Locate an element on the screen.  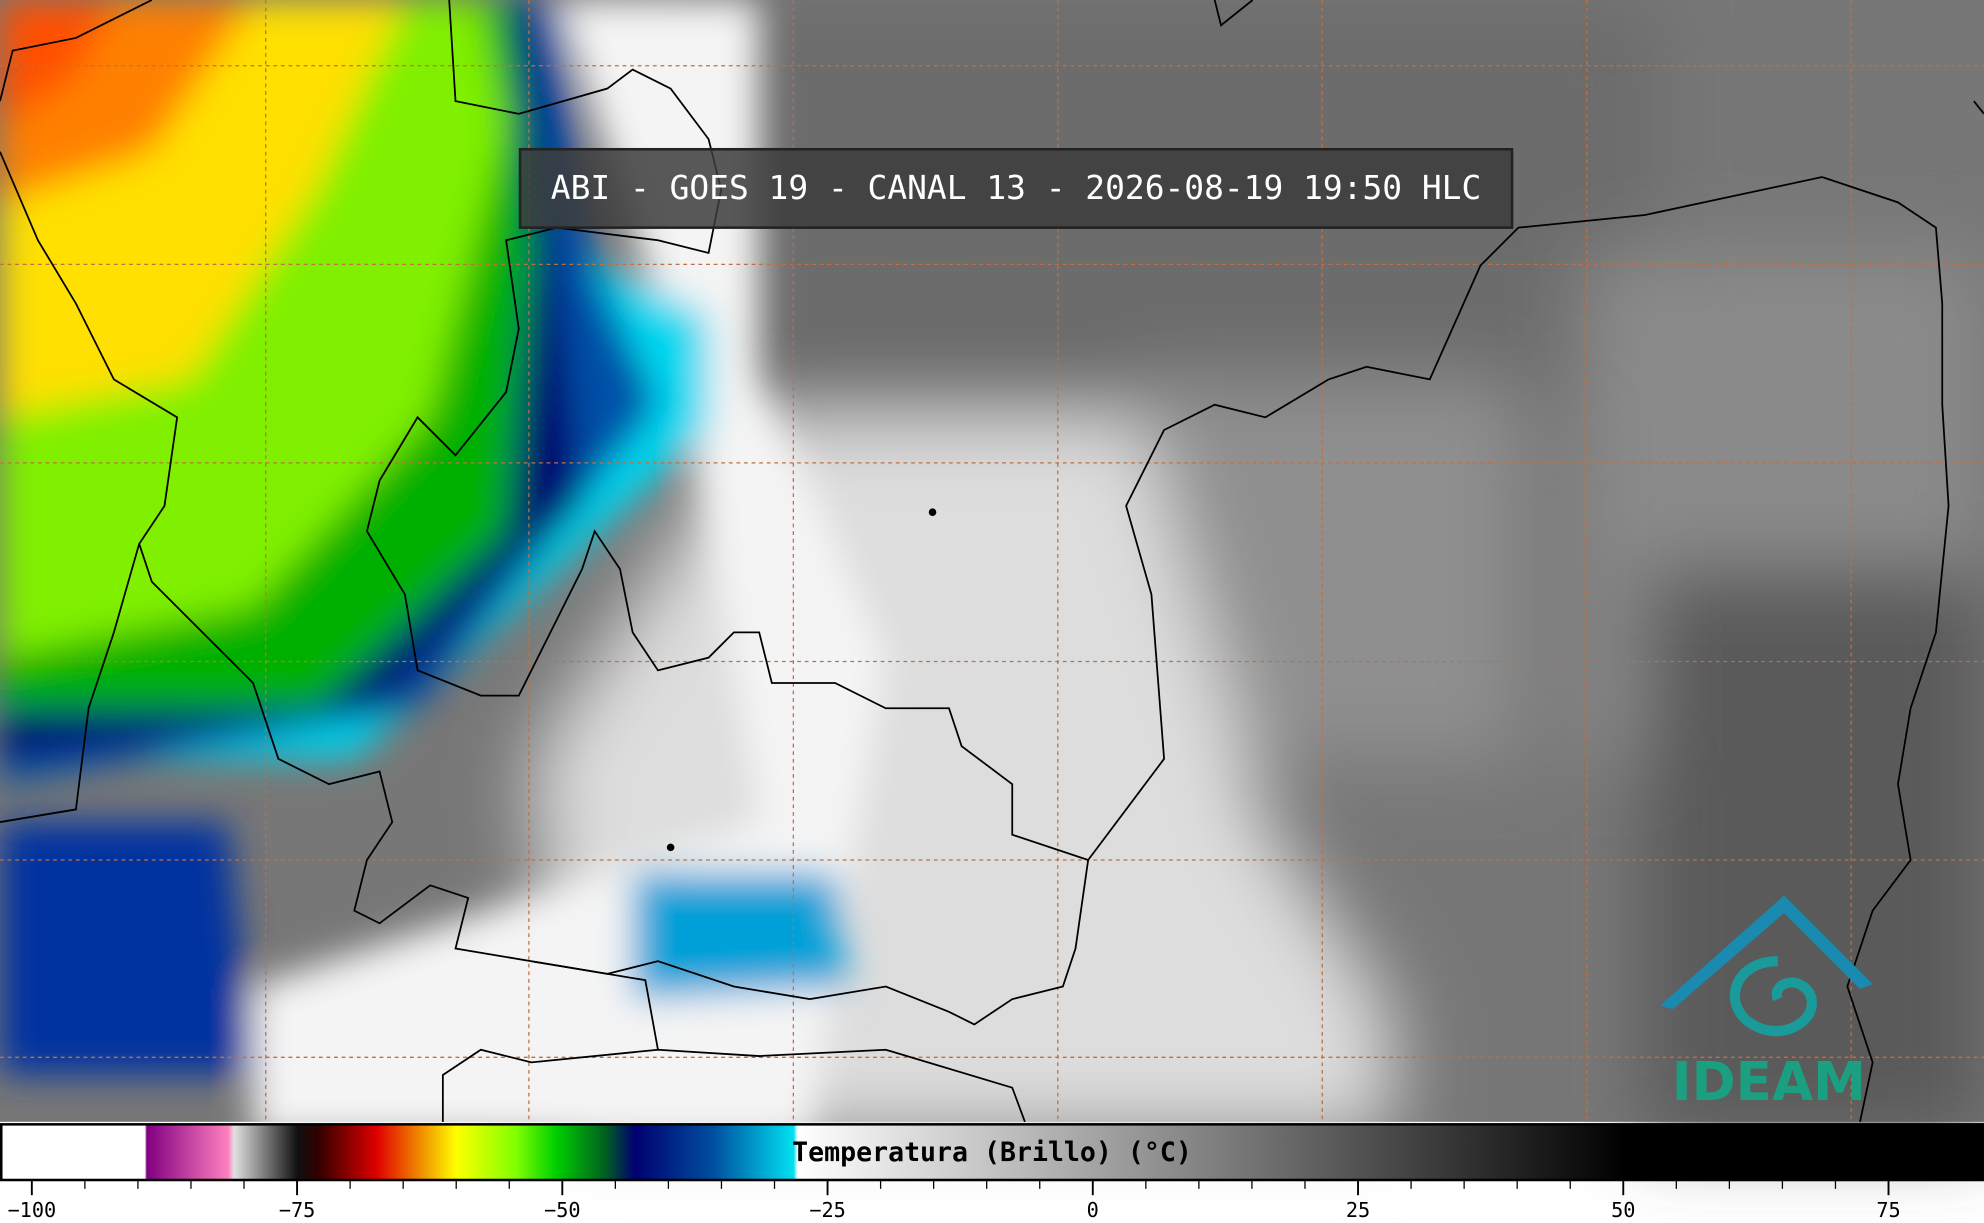
tick-label: −50 is located at coordinates (562, 1210).